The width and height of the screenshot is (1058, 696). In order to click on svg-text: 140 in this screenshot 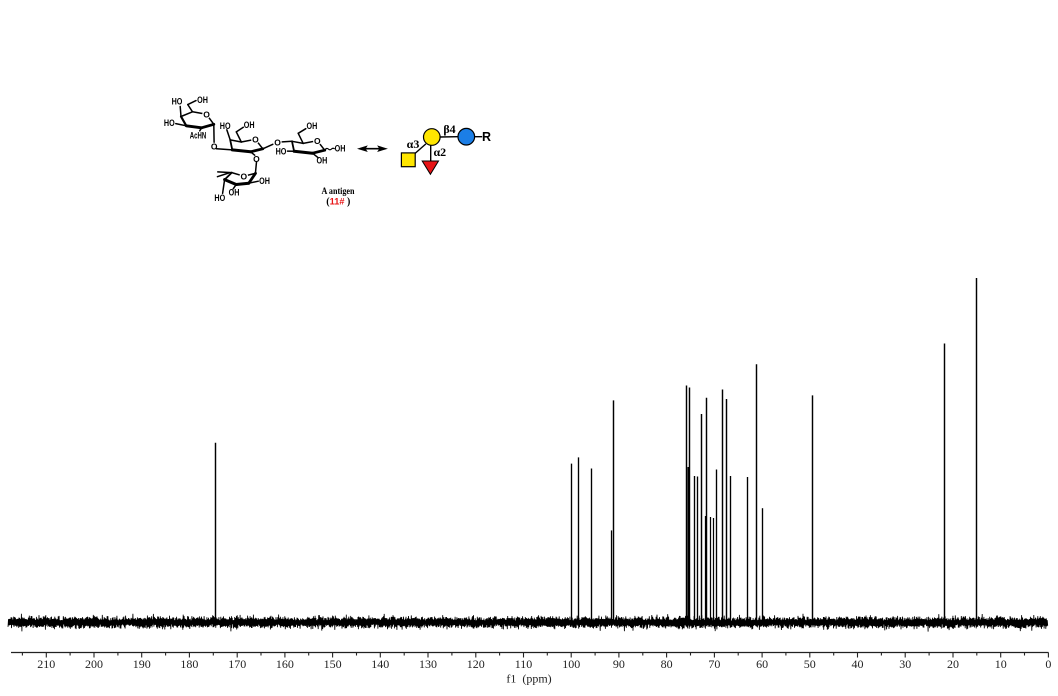, I will do `click(380, 664)`.